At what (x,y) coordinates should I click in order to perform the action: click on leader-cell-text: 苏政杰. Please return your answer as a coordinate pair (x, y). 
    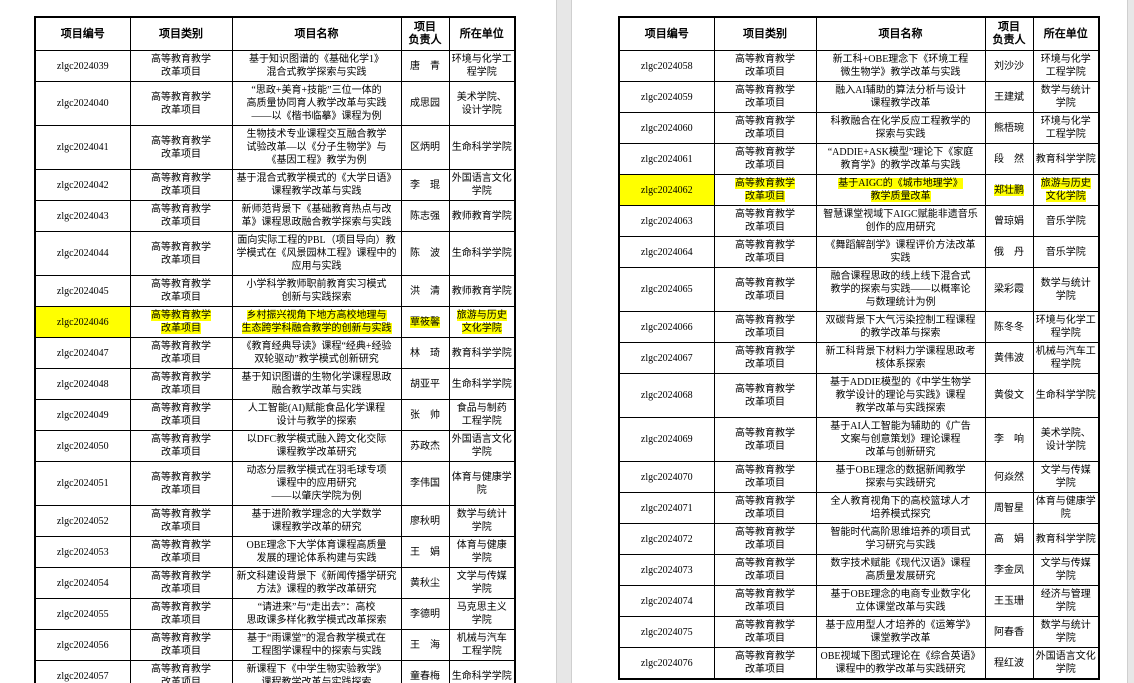
    Looking at the image, I should click on (425, 446).